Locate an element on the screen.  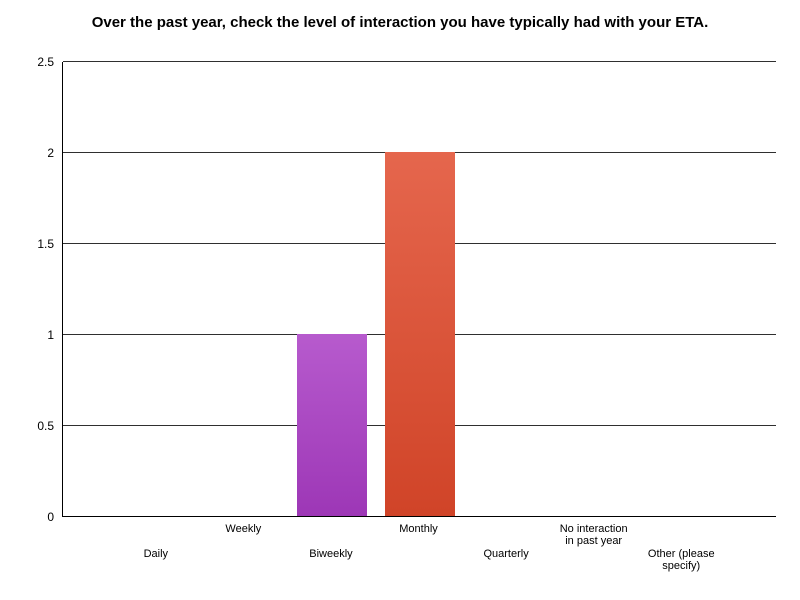
x-axis-cell: Daily is located at coordinates (156, 544).